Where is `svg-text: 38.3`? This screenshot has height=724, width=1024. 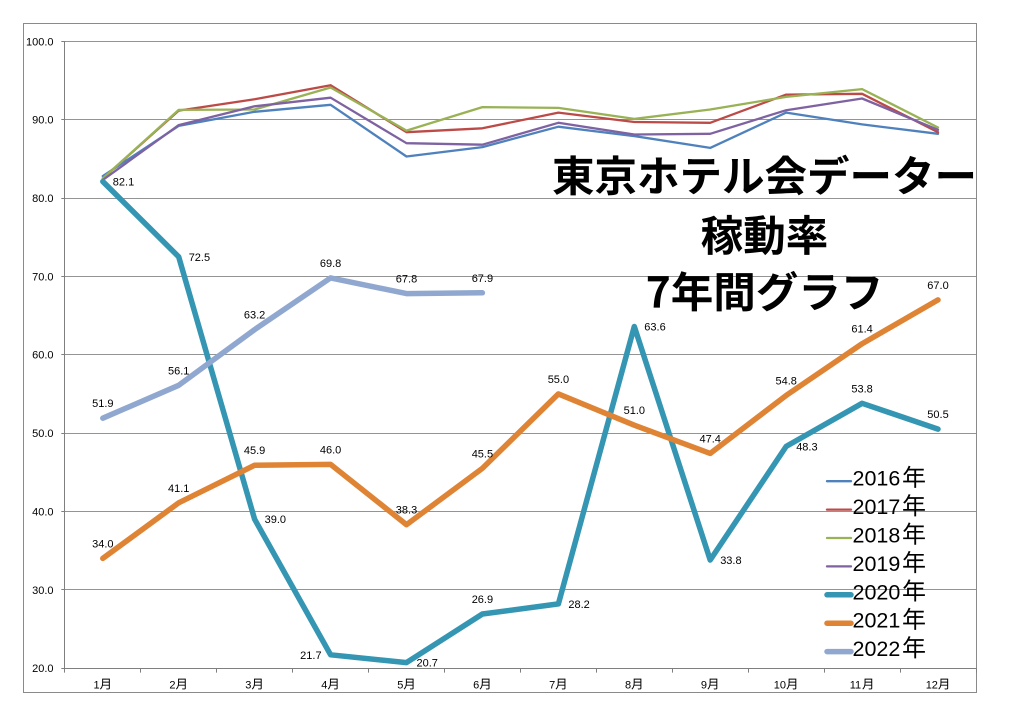
svg-text: 38.3 is located at coordinates (406, 511).